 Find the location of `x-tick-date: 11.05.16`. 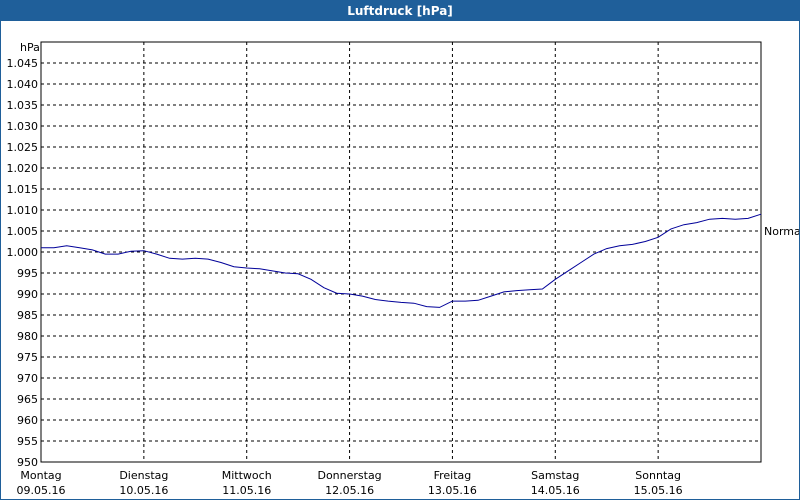

x-tick-date: 11.05.16 is located at coordinates (246, 490).